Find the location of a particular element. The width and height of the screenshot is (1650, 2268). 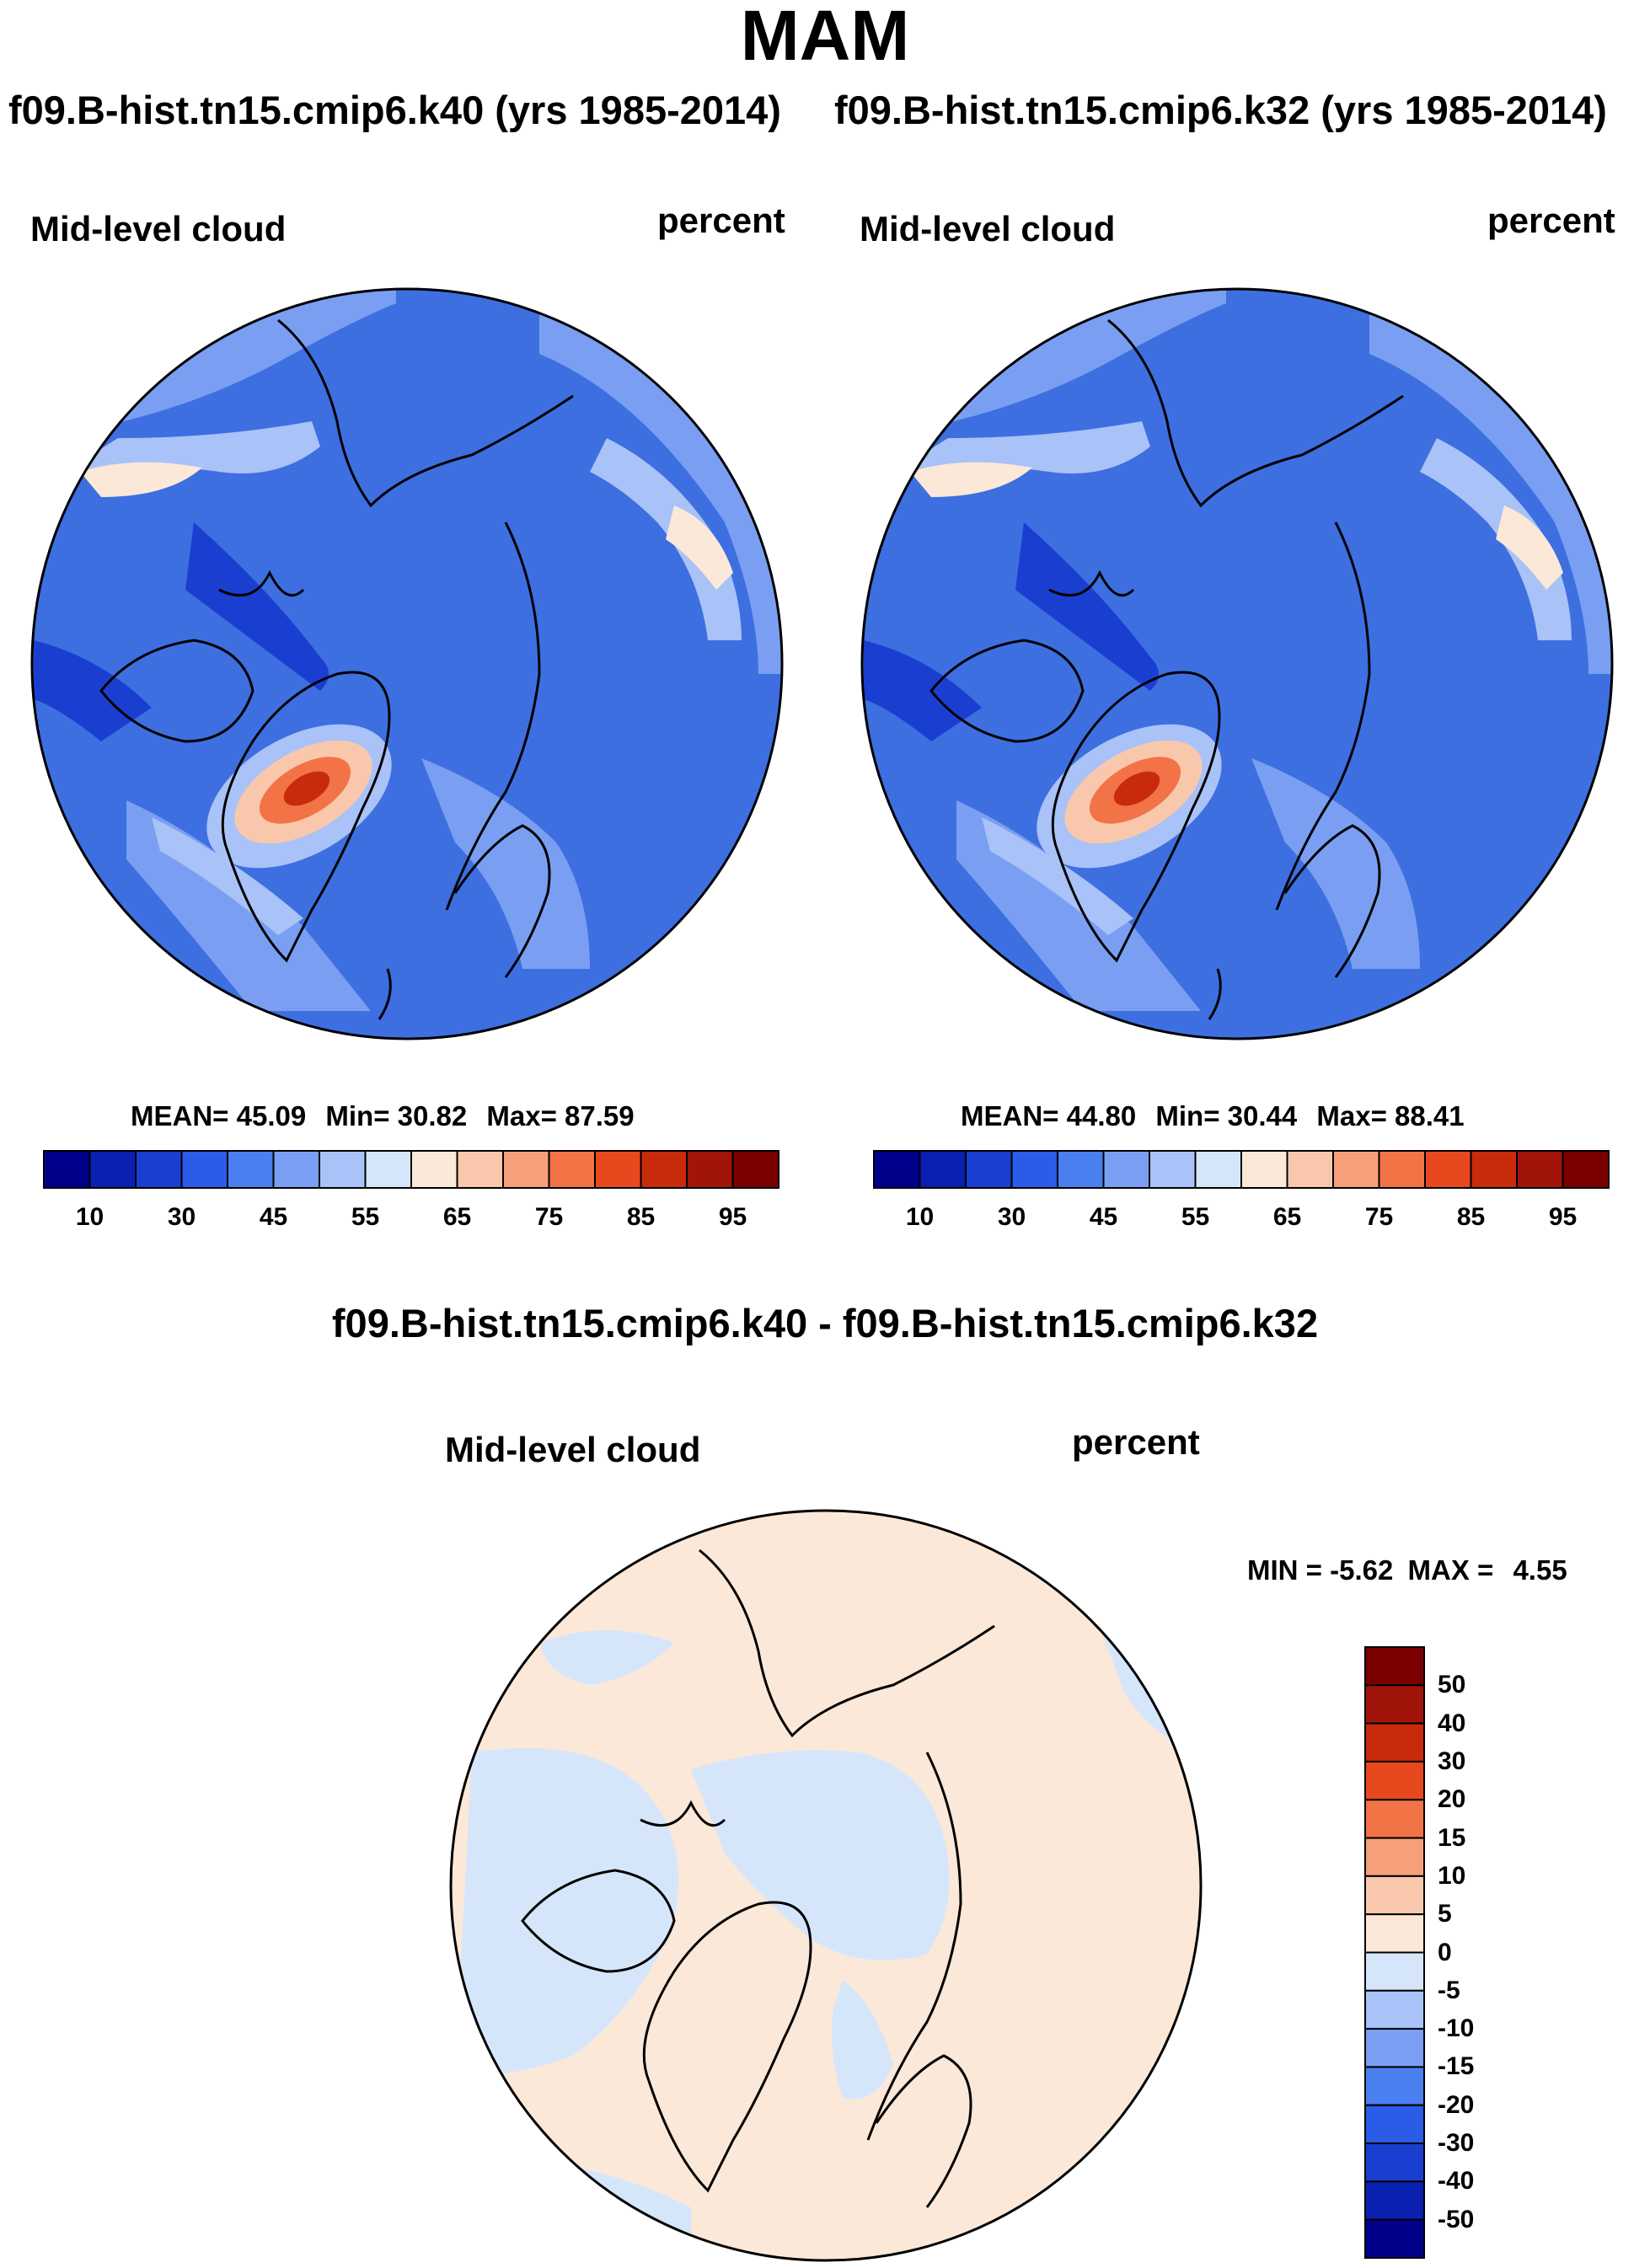

difference-units-label: percent is located at coordinates (1136, 1442).